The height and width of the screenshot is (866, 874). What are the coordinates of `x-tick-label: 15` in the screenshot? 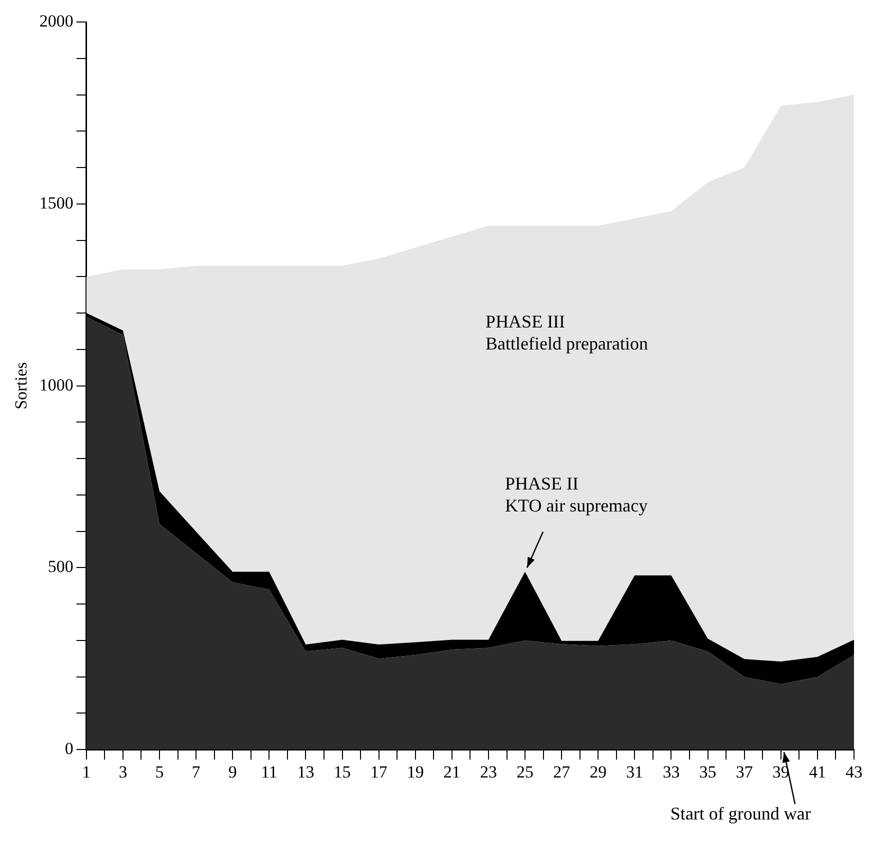 It's located at (342, 772).